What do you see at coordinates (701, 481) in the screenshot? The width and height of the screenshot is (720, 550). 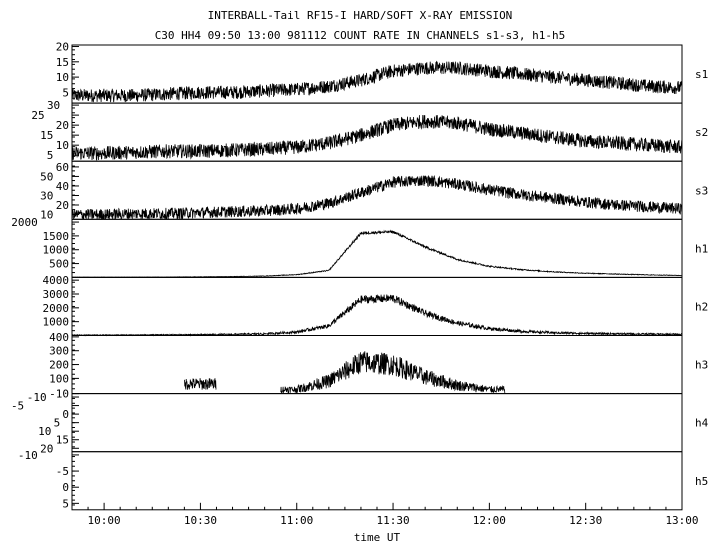 I see `channel-label: h5` at bounding box center [701, 481].